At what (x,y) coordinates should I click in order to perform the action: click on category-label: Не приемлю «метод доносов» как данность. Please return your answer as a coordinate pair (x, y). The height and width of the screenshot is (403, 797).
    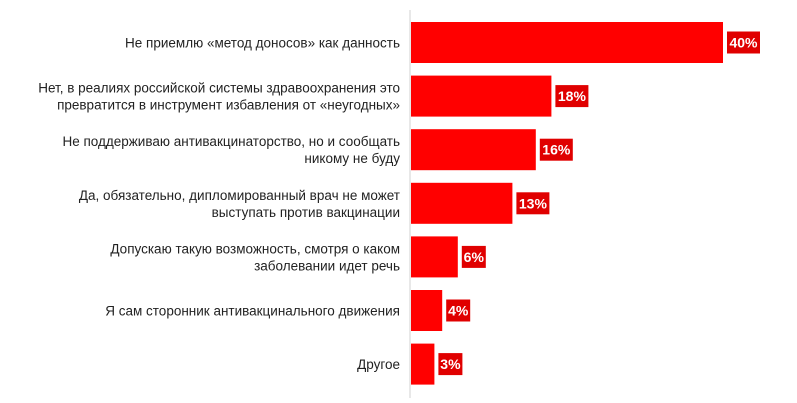
    Looking at the image, I should click on (262, 43).